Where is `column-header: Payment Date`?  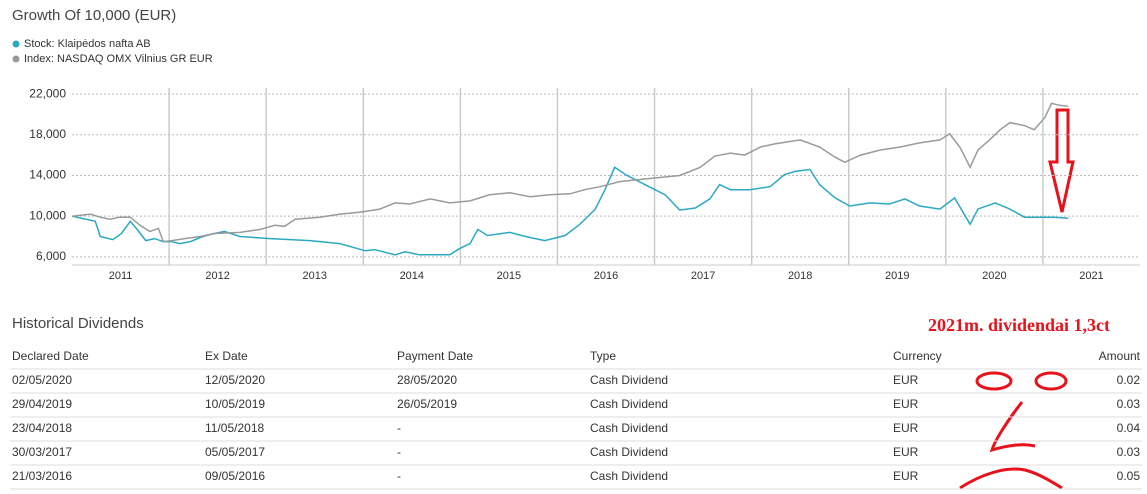 column-header: Payment Date is located at coordinates (435, 356).